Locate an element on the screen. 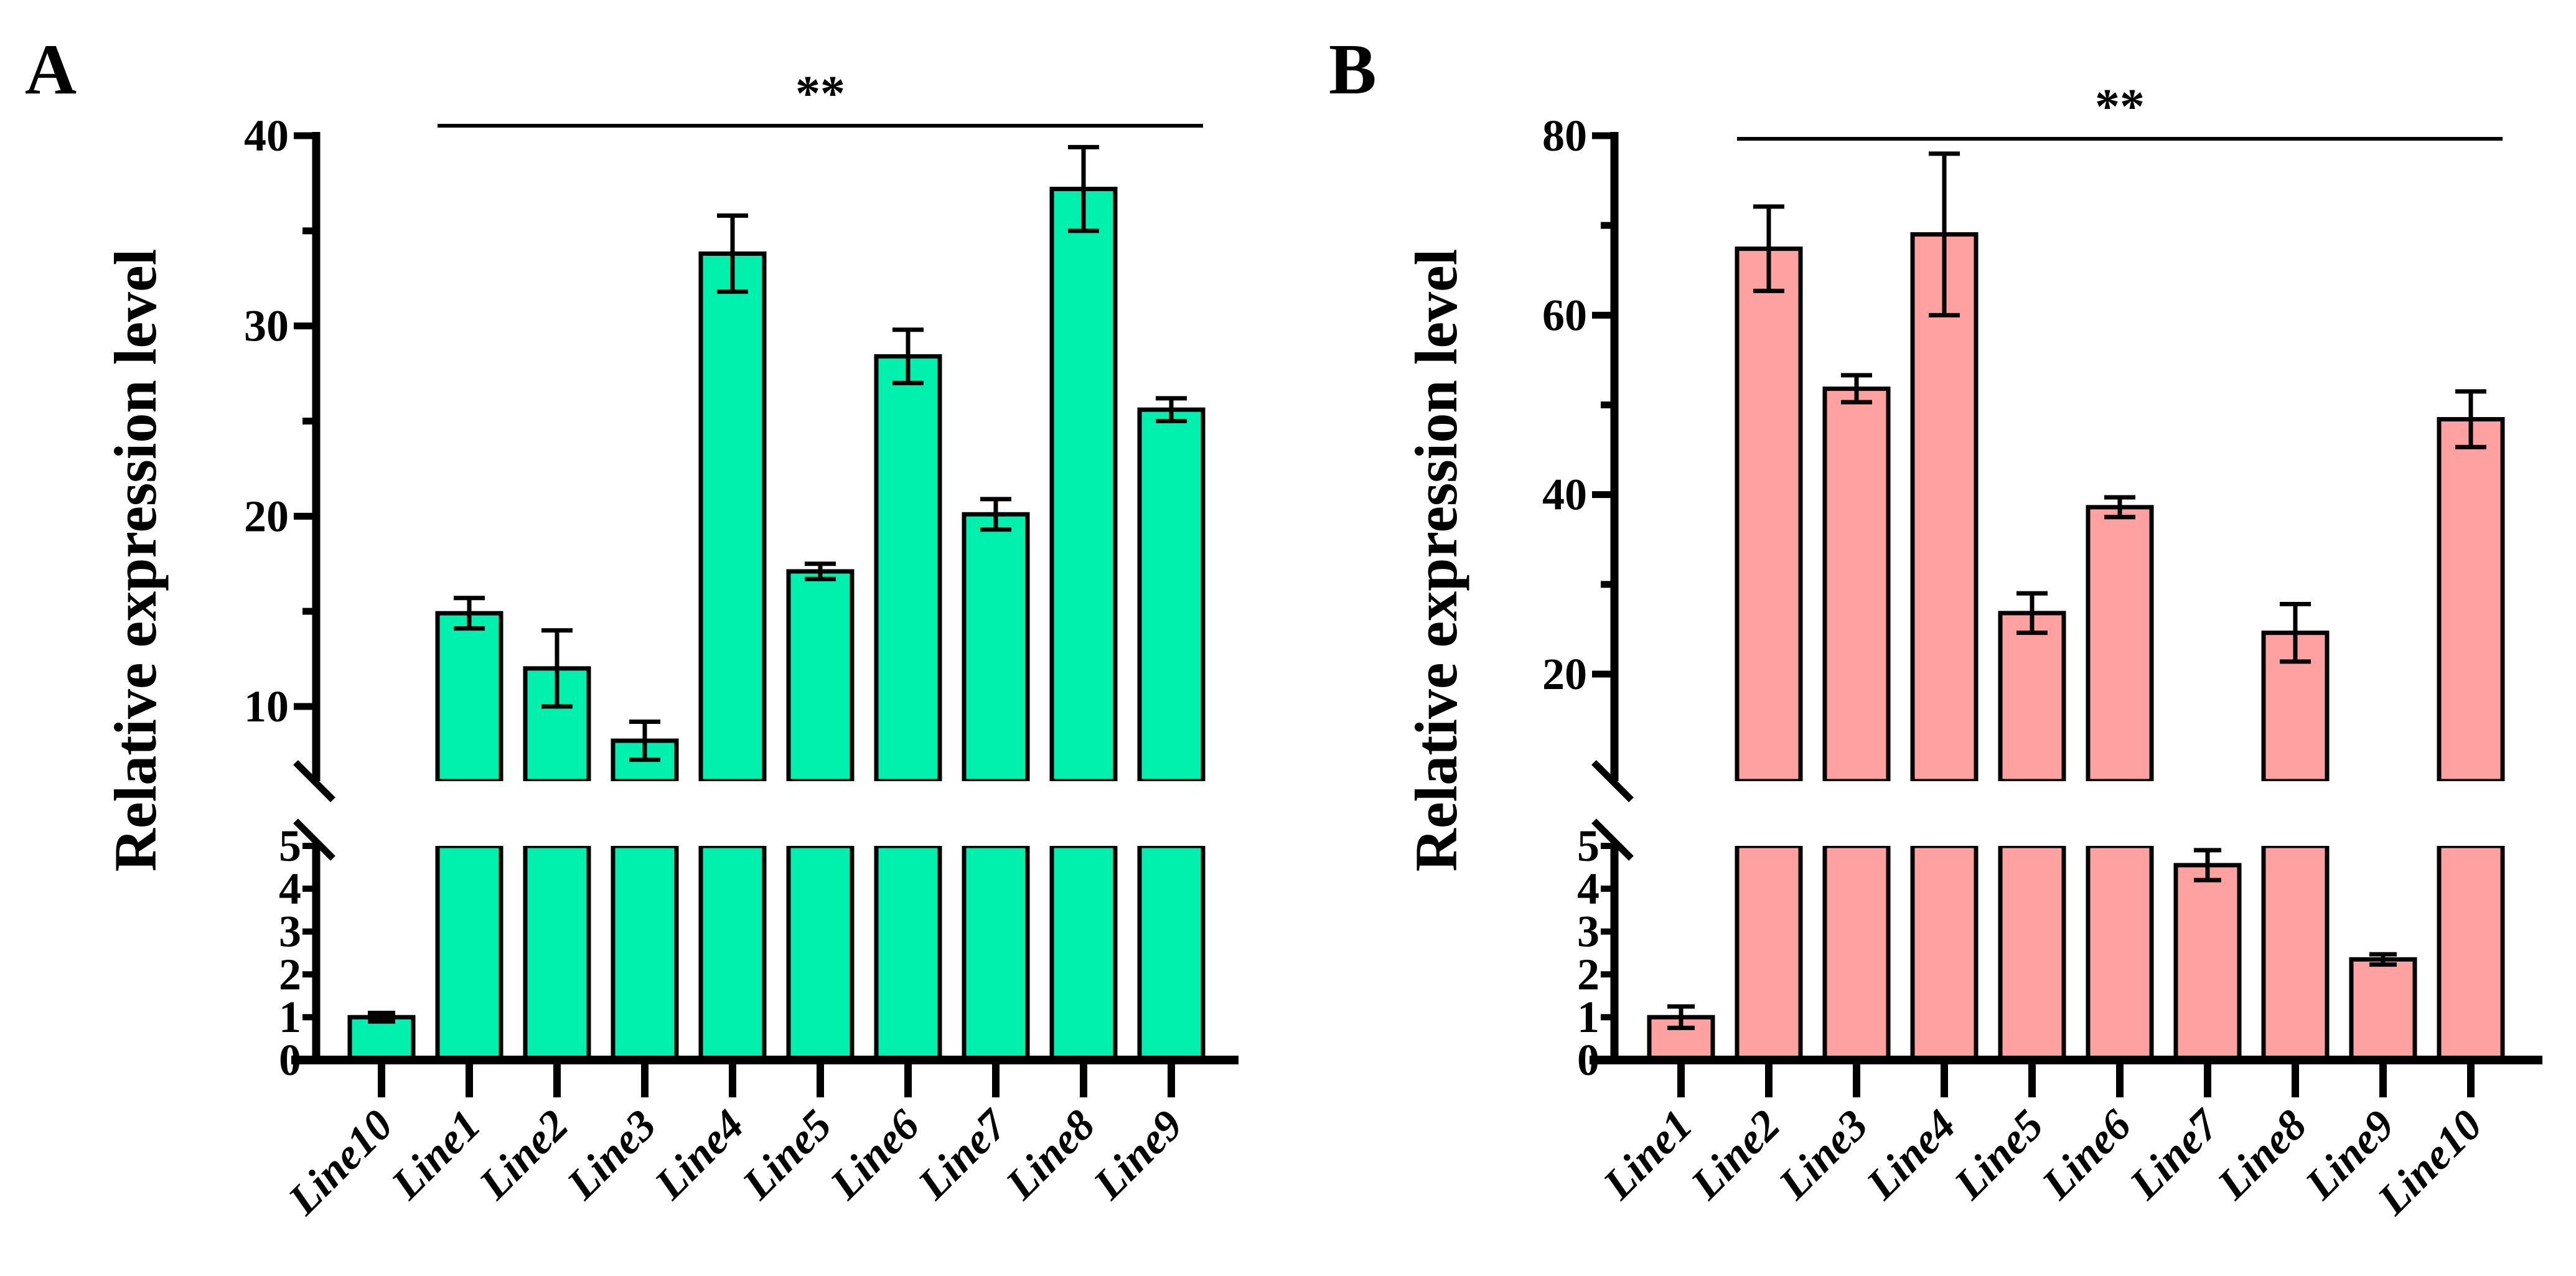 The width and height of the screenshot is (2576, 1276). x-tick-label: Line9 is located at coordinates (1138, 1155).